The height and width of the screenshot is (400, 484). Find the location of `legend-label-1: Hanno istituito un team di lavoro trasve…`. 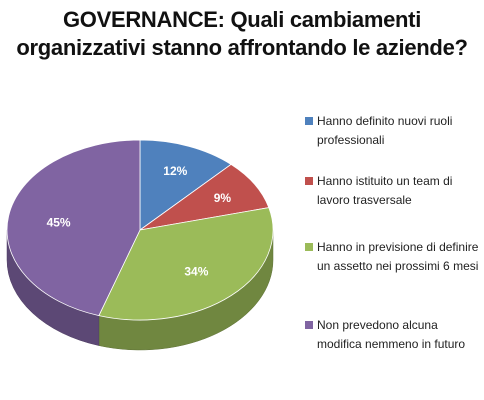

legend-label-1: Hanno istituito un team di lavoro trasve… is located at coordinates (385, 190).